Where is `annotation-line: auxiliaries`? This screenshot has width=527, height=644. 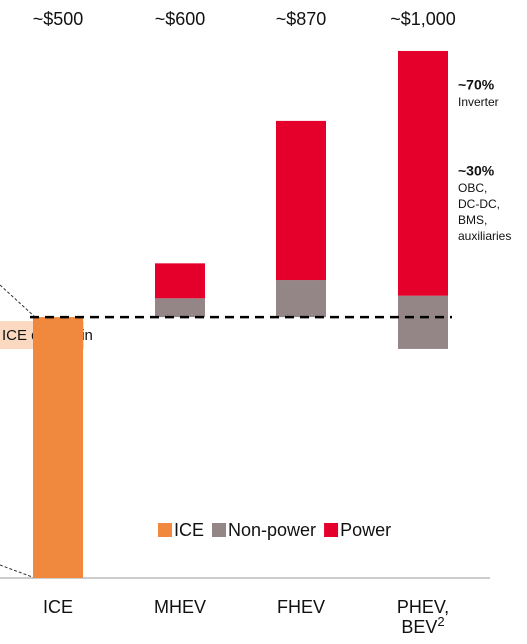
annotation-line: auxiliaries is located at coordinates (484, 236).